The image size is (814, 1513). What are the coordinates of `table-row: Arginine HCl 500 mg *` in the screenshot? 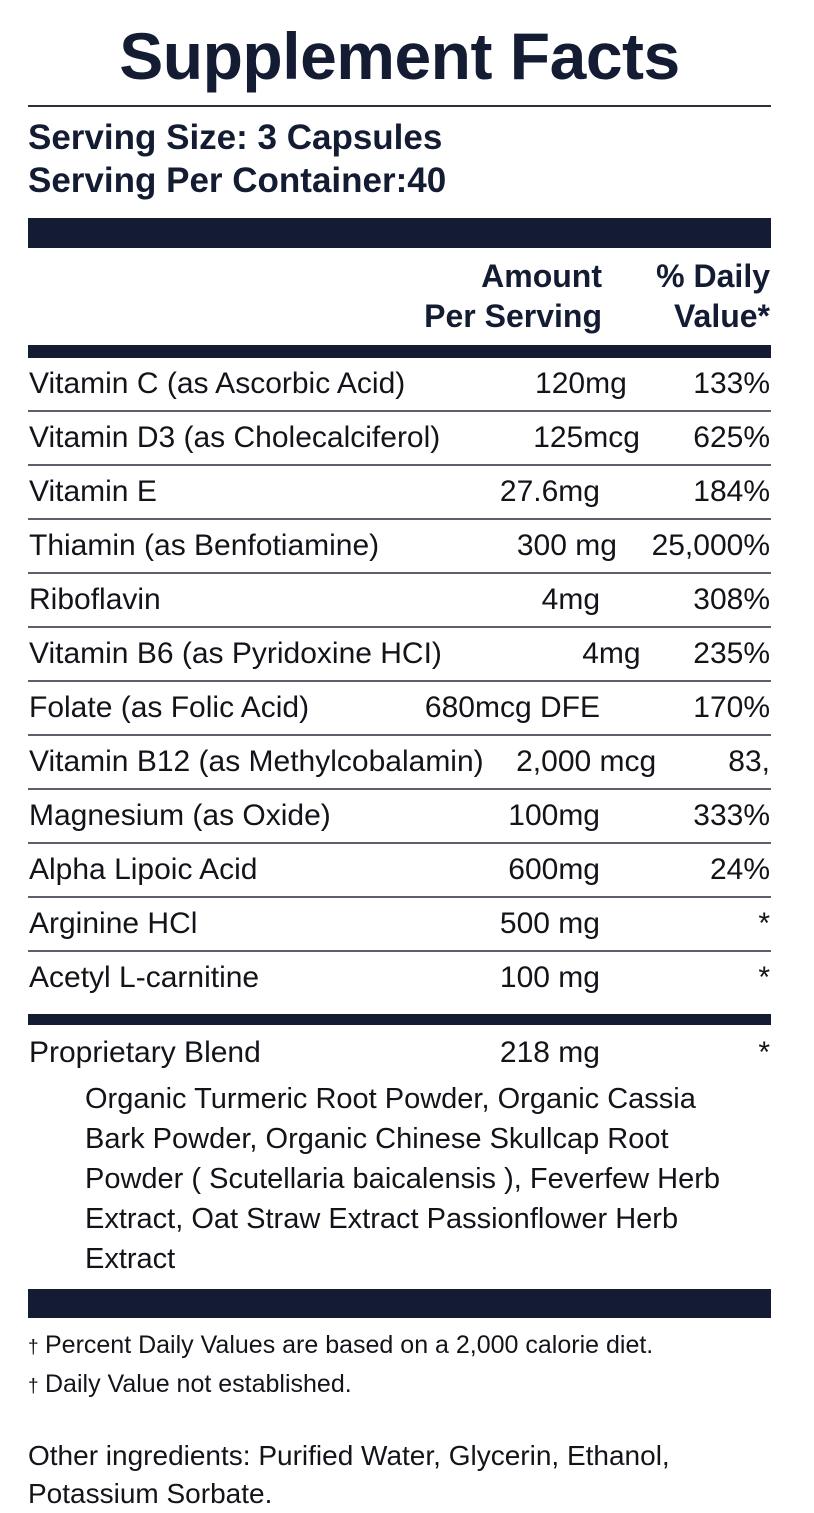 It's located at (399, 925).